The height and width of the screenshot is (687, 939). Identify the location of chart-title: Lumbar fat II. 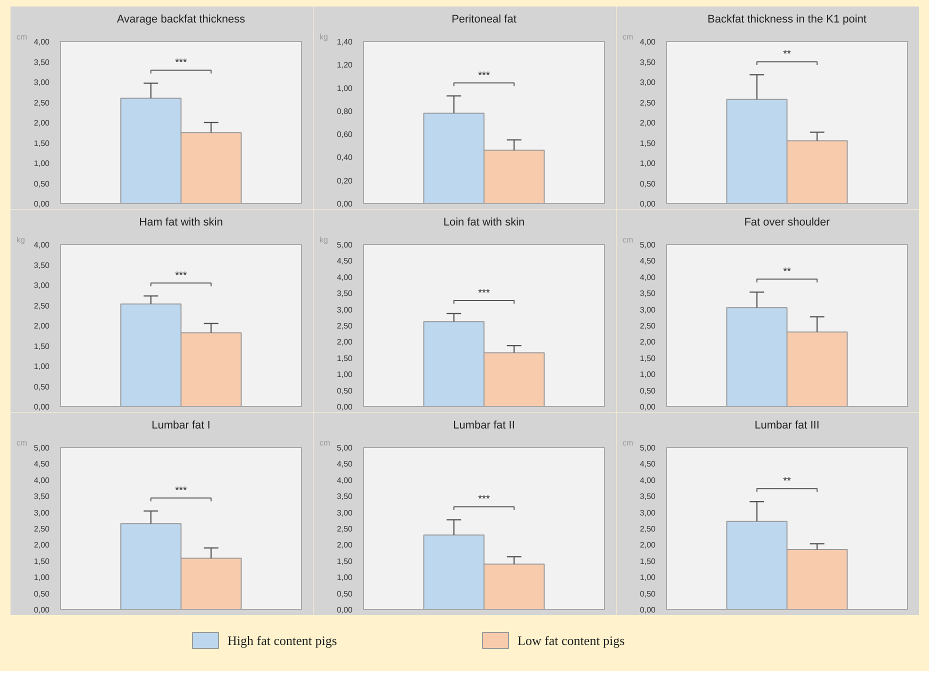
(484, 426).